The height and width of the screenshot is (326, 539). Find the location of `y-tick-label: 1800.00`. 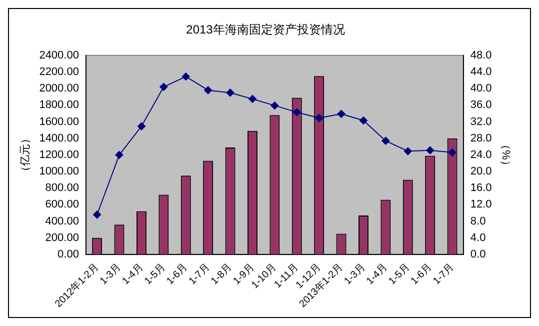

y-tick-label: 1800.00 is located at coordinates (59, 105).